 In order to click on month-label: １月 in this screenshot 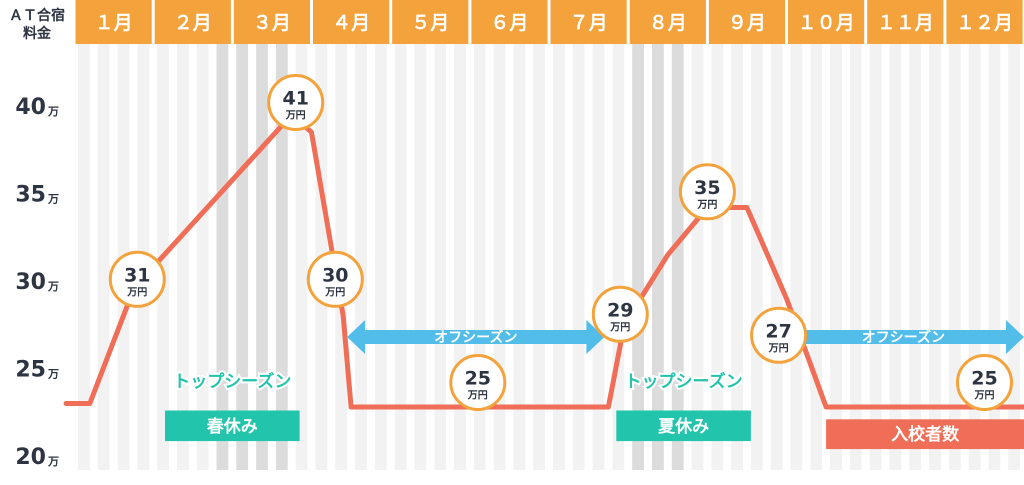, I will do `click(114, 23)`.